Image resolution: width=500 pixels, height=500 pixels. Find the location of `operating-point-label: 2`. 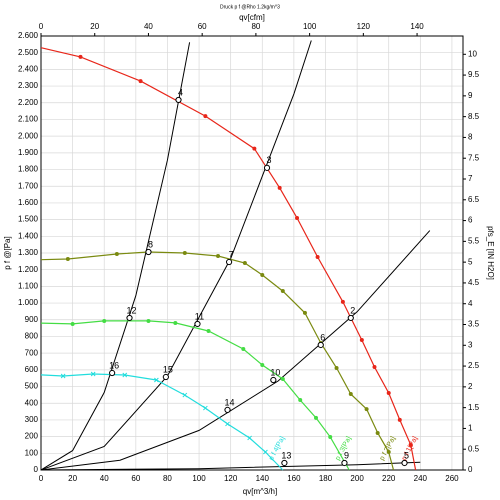

operating-point-label: 2 is located at coordinates (352, 310).